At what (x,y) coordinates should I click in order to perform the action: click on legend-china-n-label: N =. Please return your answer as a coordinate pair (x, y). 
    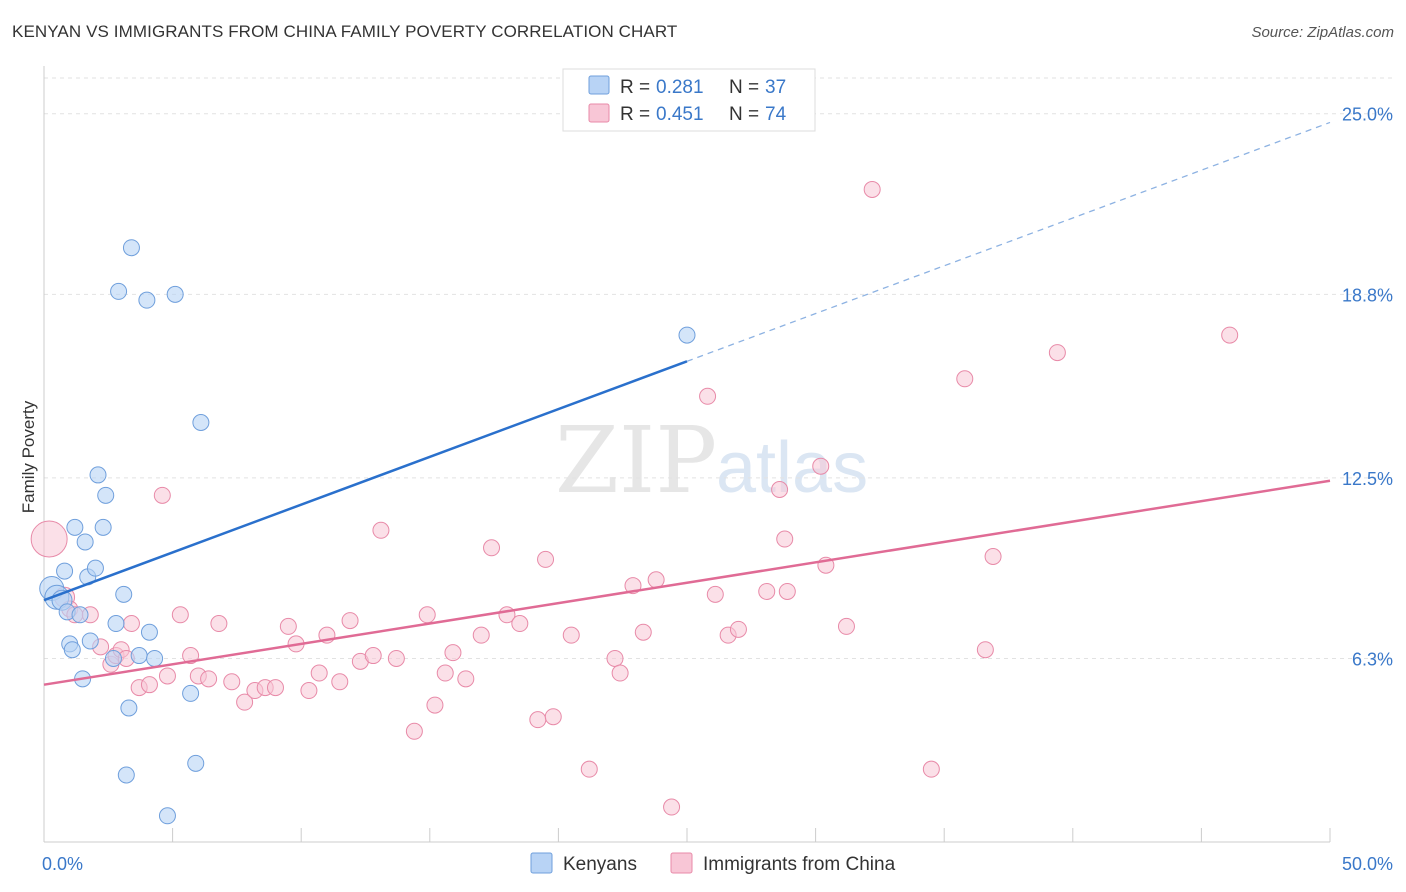
    Looking at the image, I should click on (744, 114).